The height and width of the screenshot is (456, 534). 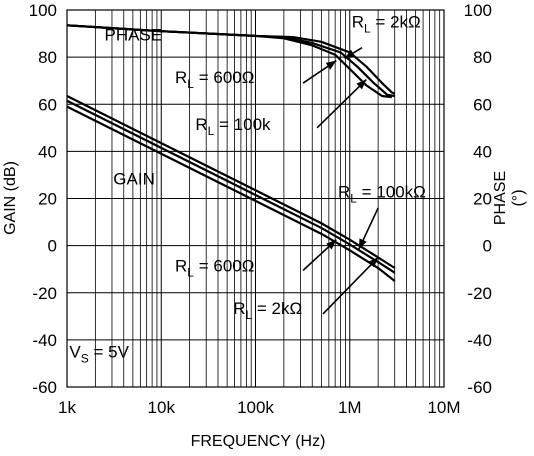 What do you see at coordinates (479, 293) in the screenshot?
I see `y-tick-label-right: -20` at bounding box center [479, 293].